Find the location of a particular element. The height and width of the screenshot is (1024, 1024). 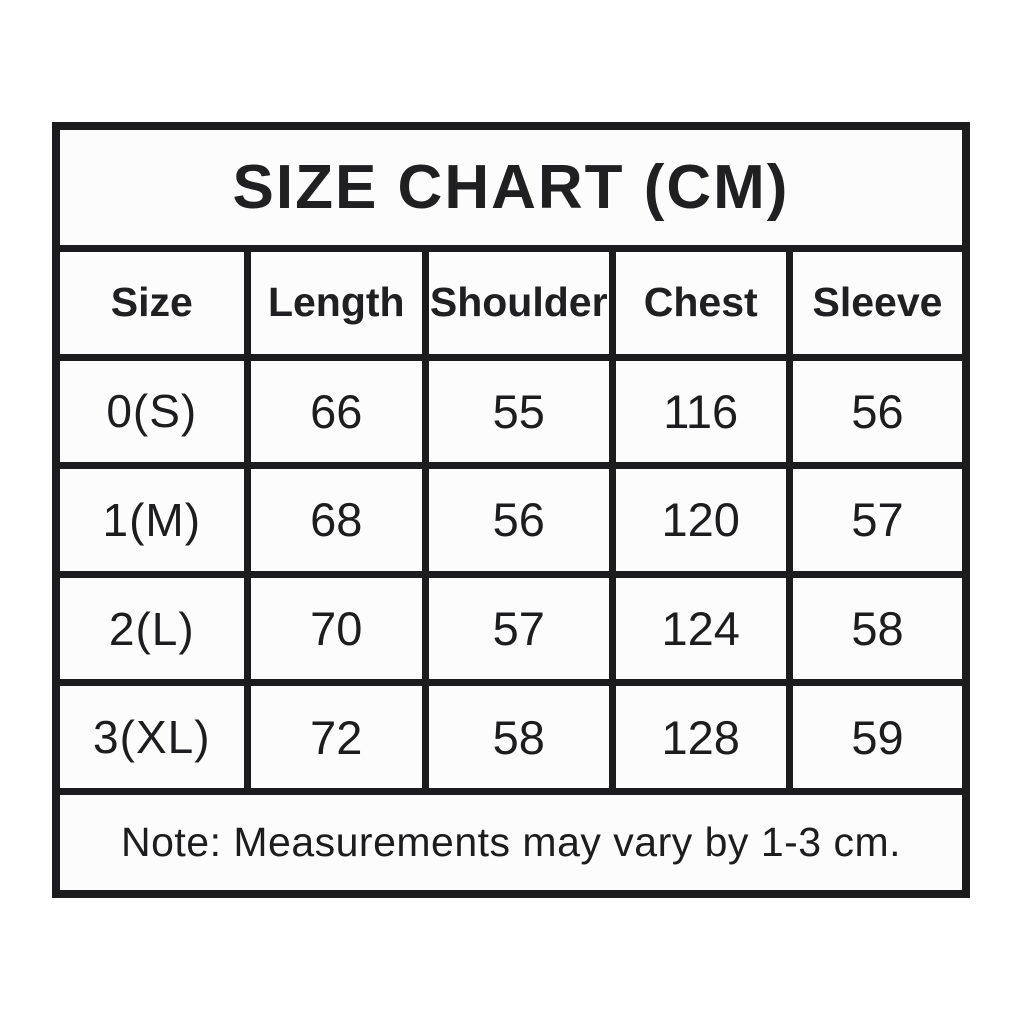

cell-shoulder: 57 is located at coordinates (518, 628).